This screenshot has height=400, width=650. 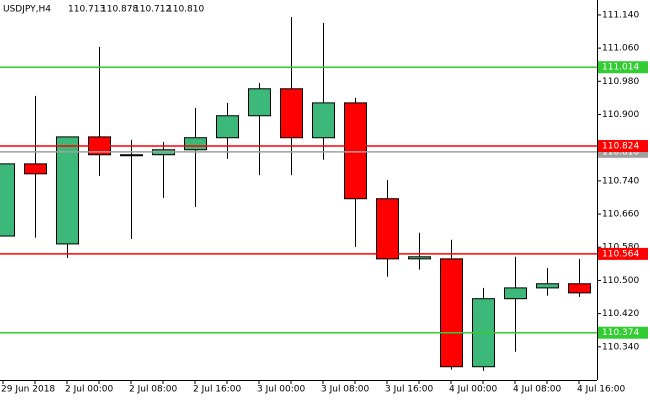 I want to click on x-tick-label: 2 Jul 00:00, so click(x=89, y=390).